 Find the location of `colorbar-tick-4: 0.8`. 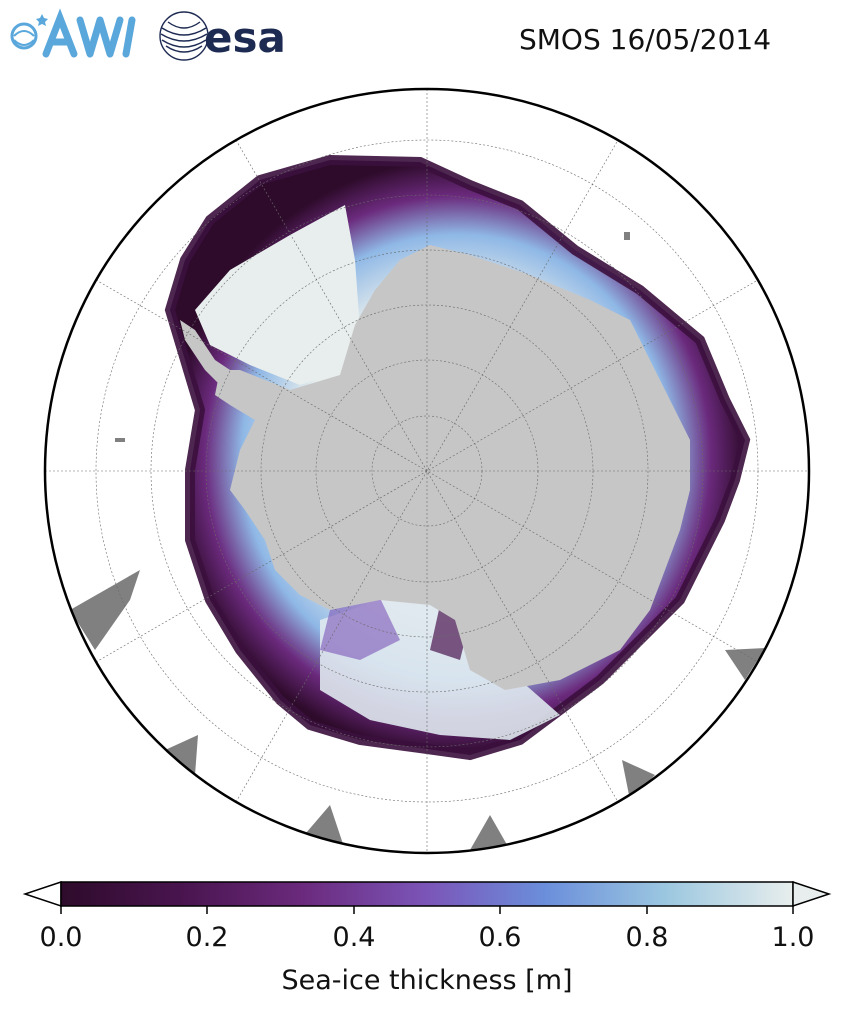

colorbar-tick-4: 0.8 is located at coordinates (647, 937).